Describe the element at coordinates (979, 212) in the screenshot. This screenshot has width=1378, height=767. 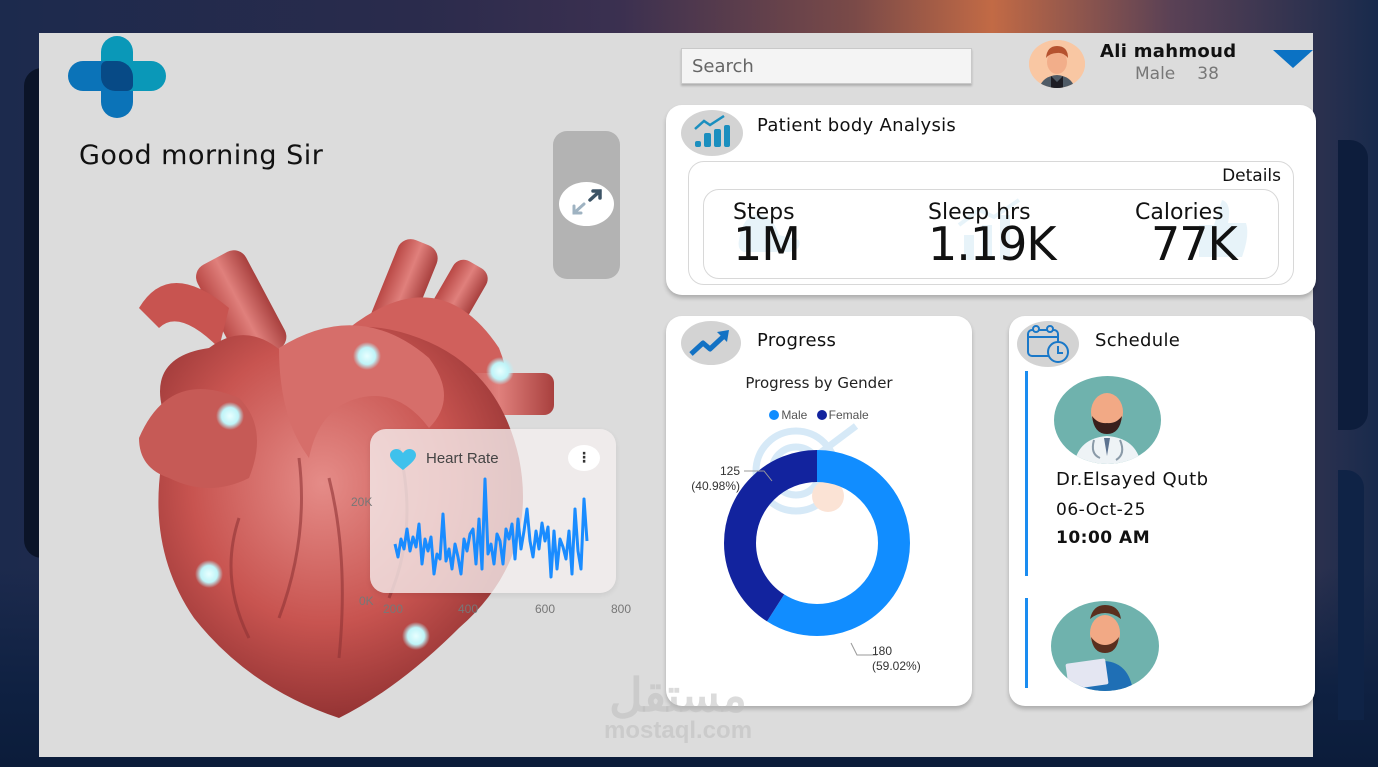
I see `stat-label: Sleep hrs` at that location.